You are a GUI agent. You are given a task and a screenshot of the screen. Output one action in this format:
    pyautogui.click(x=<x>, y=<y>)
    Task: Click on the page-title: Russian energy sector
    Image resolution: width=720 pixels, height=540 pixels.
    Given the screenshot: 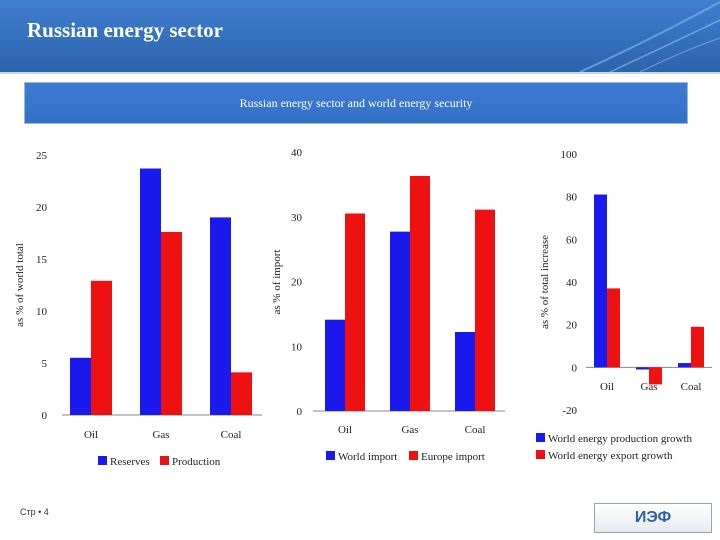 What is the action you would take?
    pyautogui.click(x=125, y=30)
    